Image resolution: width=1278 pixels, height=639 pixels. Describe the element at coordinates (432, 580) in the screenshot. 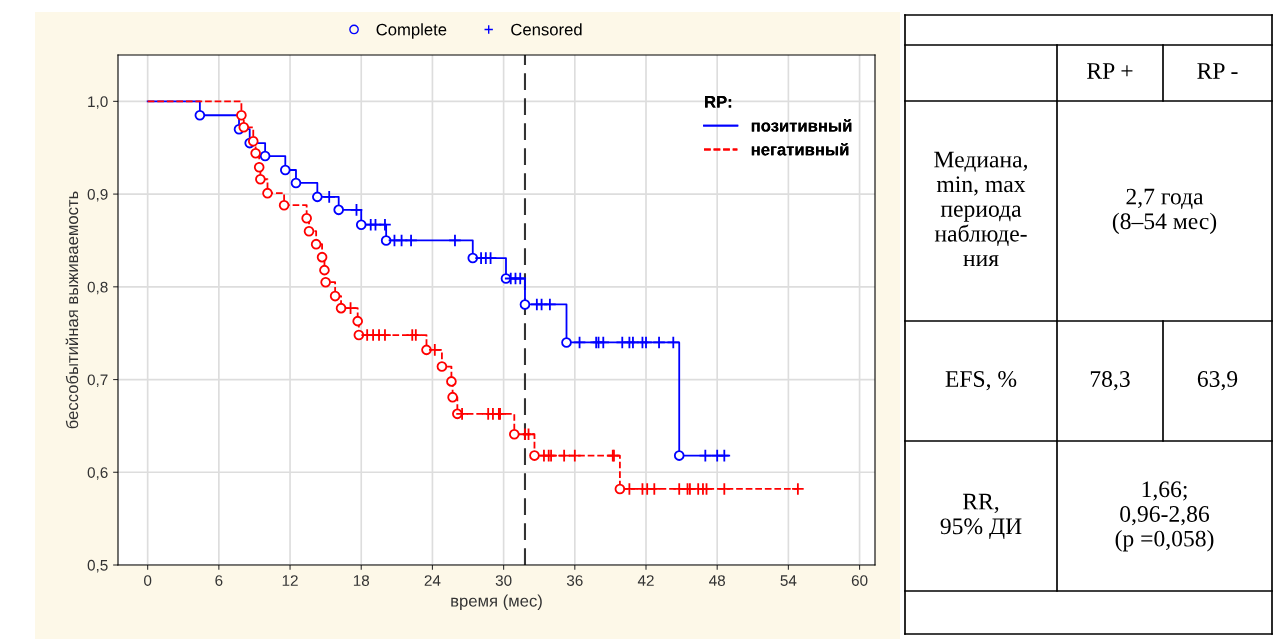

I see `x-tick-label: 24` at that location.